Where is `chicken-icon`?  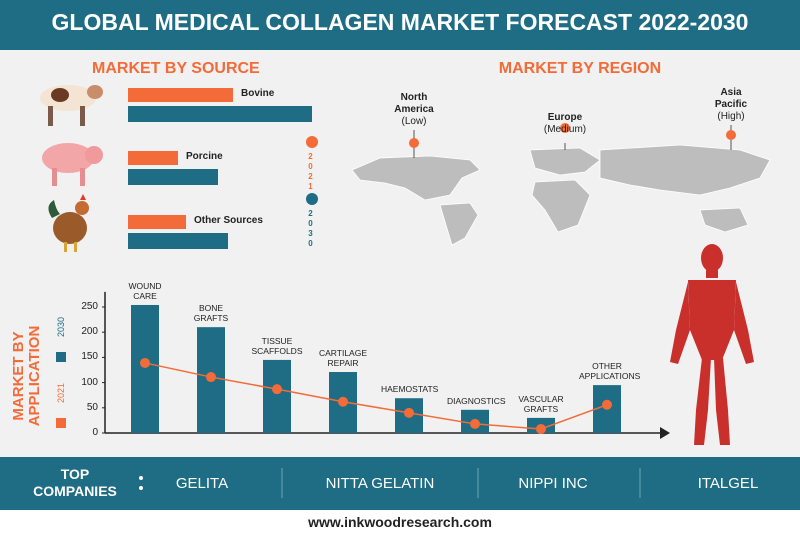
chicken-icon is located at coordinates (68, 223).